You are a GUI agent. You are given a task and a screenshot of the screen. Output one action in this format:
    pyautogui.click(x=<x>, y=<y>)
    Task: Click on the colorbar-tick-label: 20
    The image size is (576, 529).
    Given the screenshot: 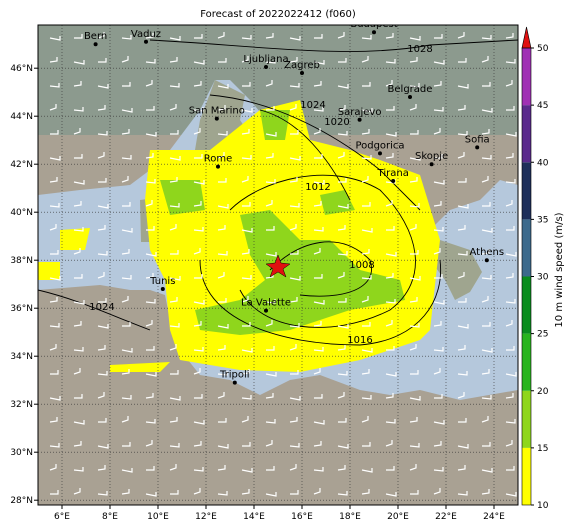 What is the action you would take?
    pyautogui.click(x=543, y=392)
    